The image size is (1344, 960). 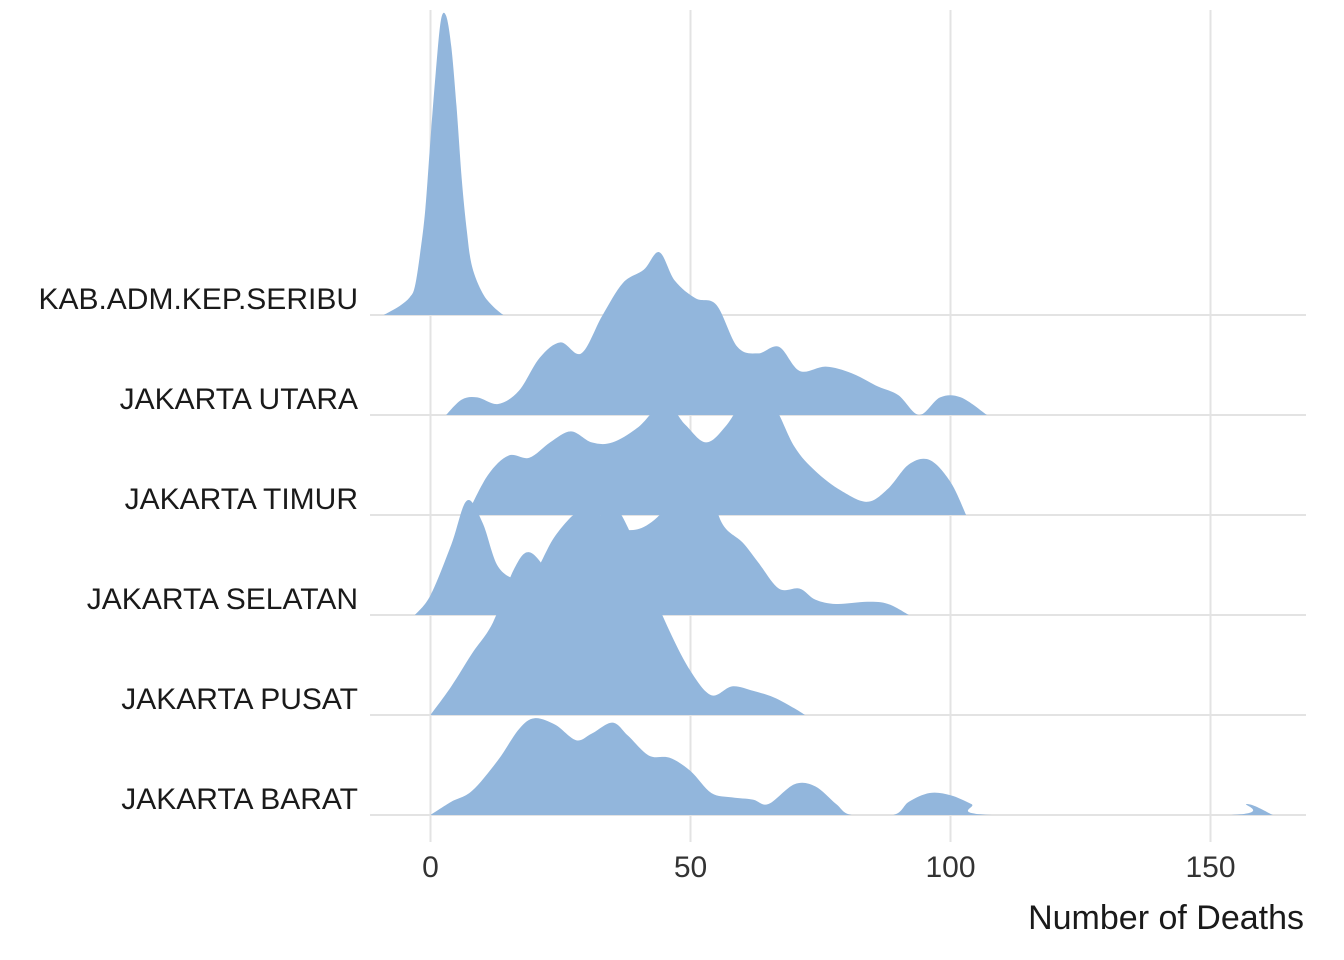 What do you see at coordinates (950, 867) in the screenshot?
I see `x-tick-label: 100` at bounding box center [950, 867].